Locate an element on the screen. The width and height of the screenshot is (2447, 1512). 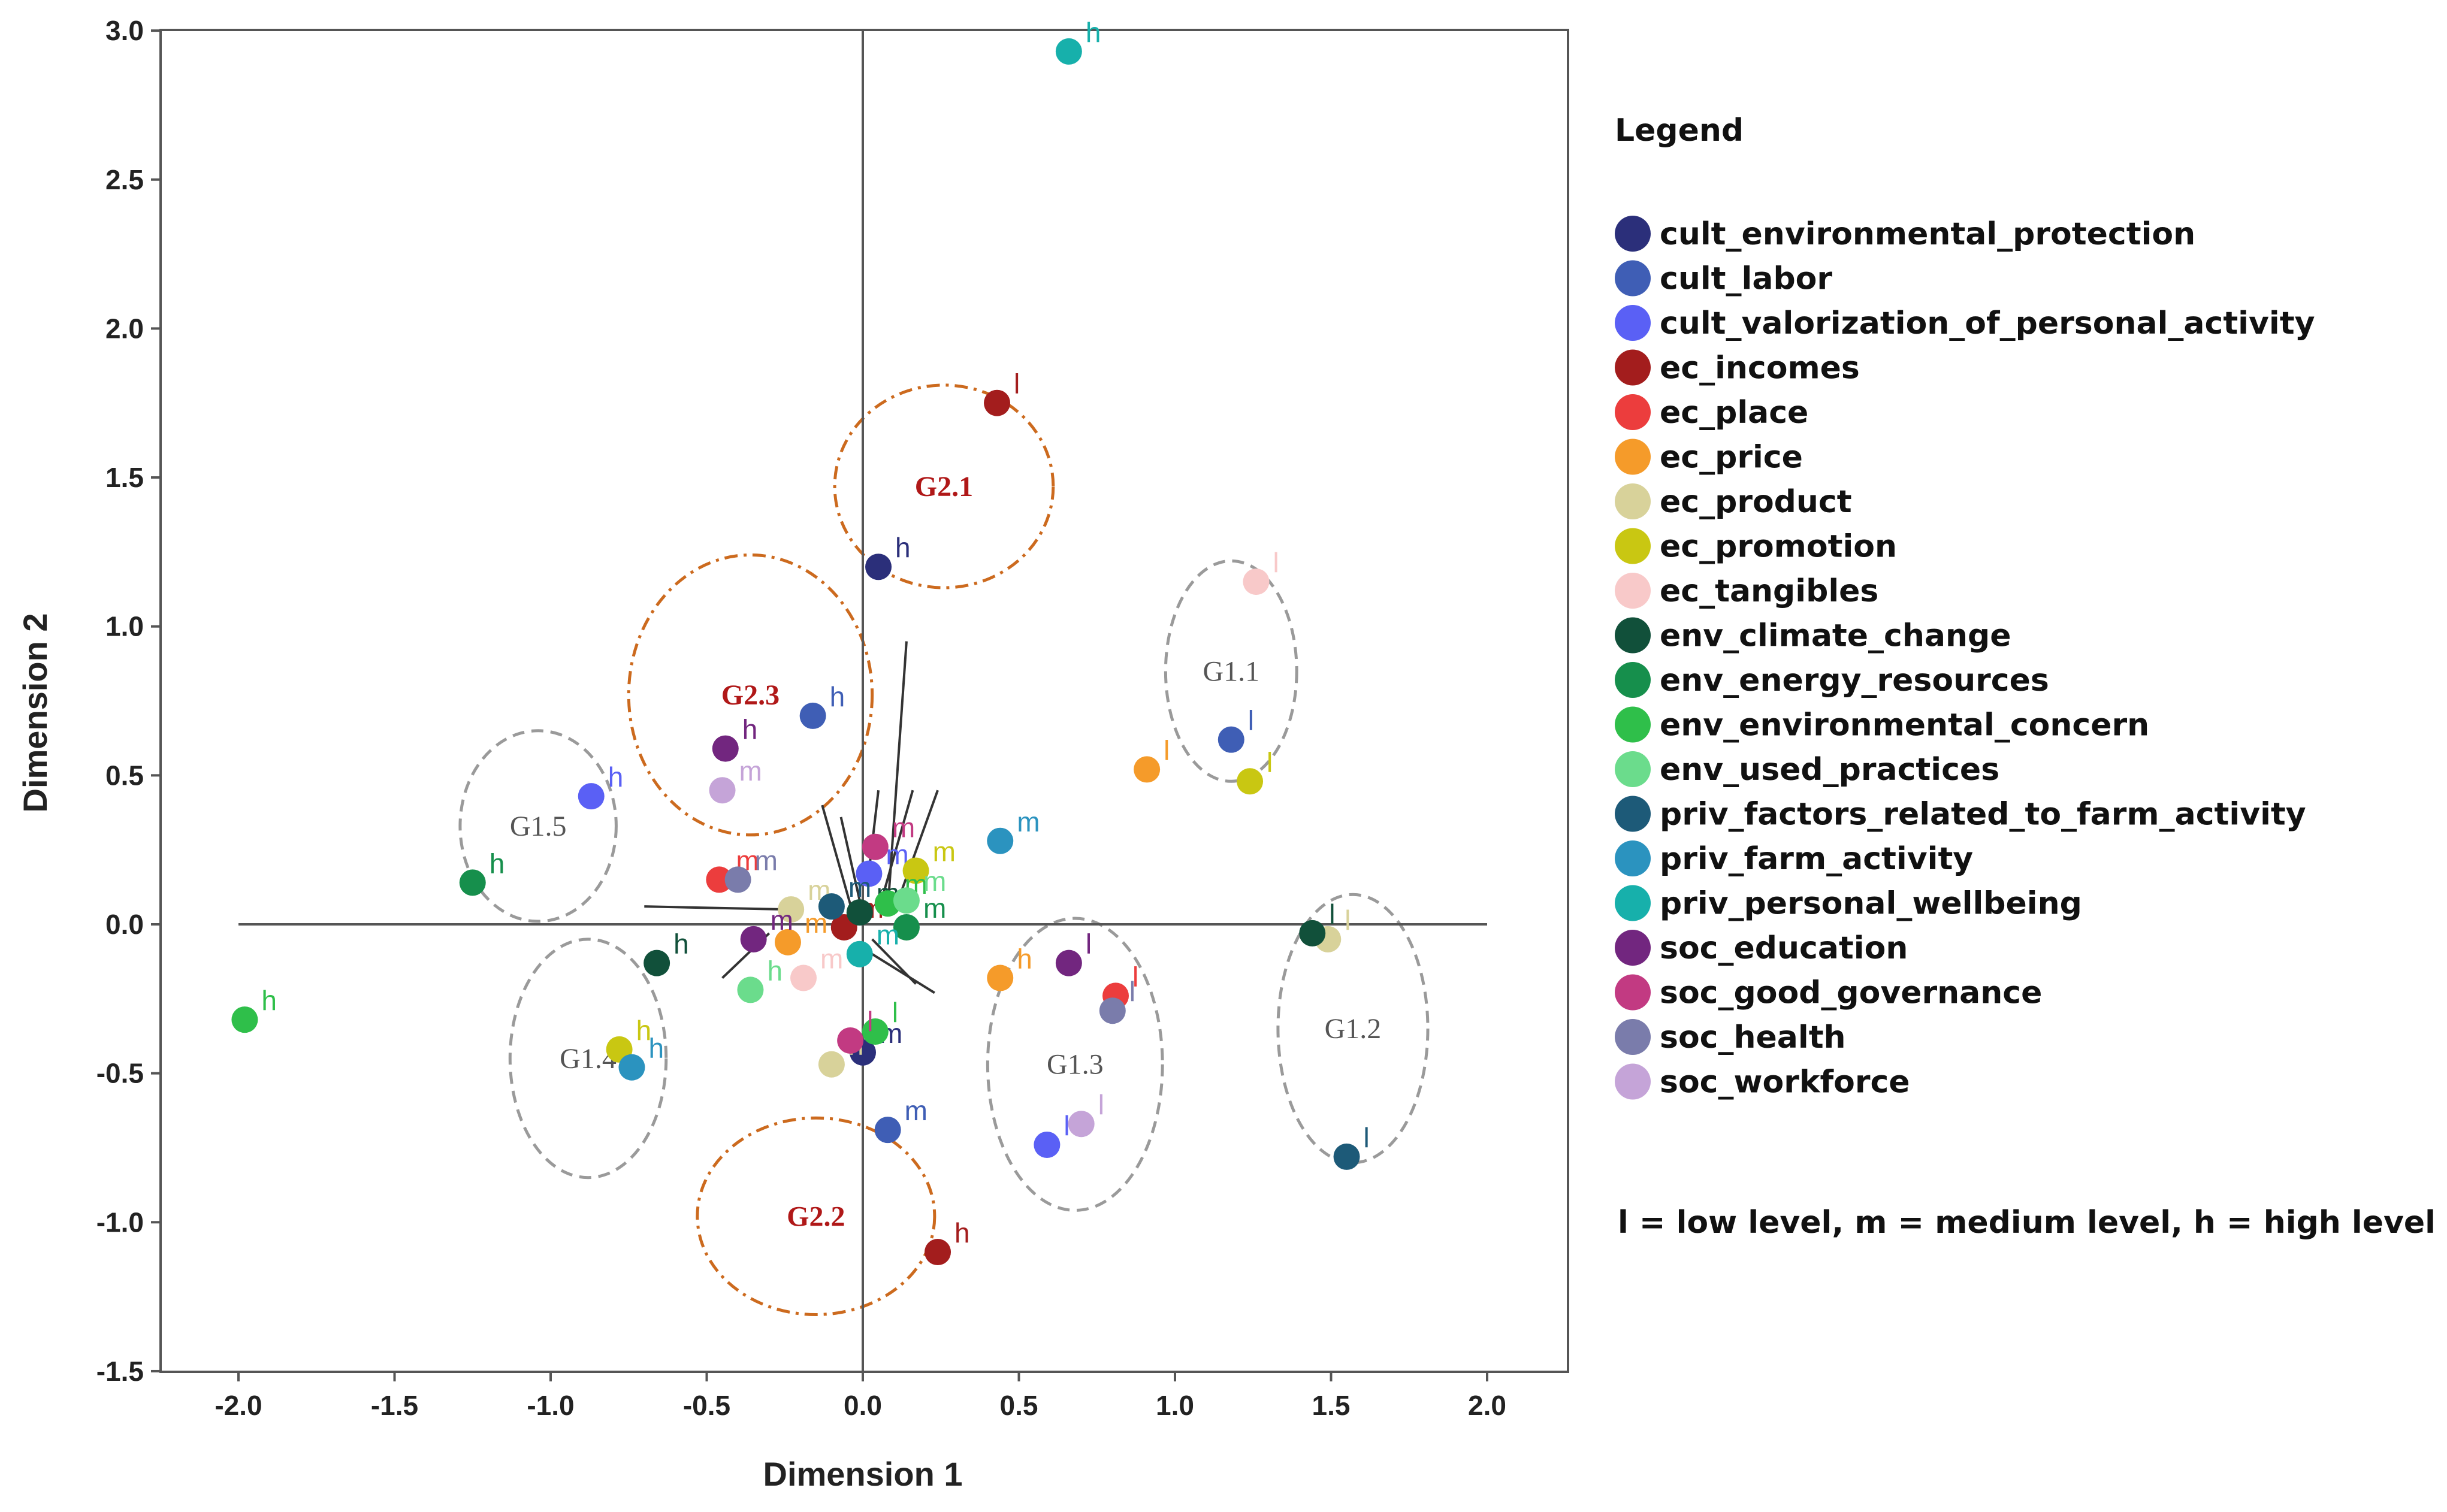
y-tick-label: 2.0 is located at coordinates (125, 328).